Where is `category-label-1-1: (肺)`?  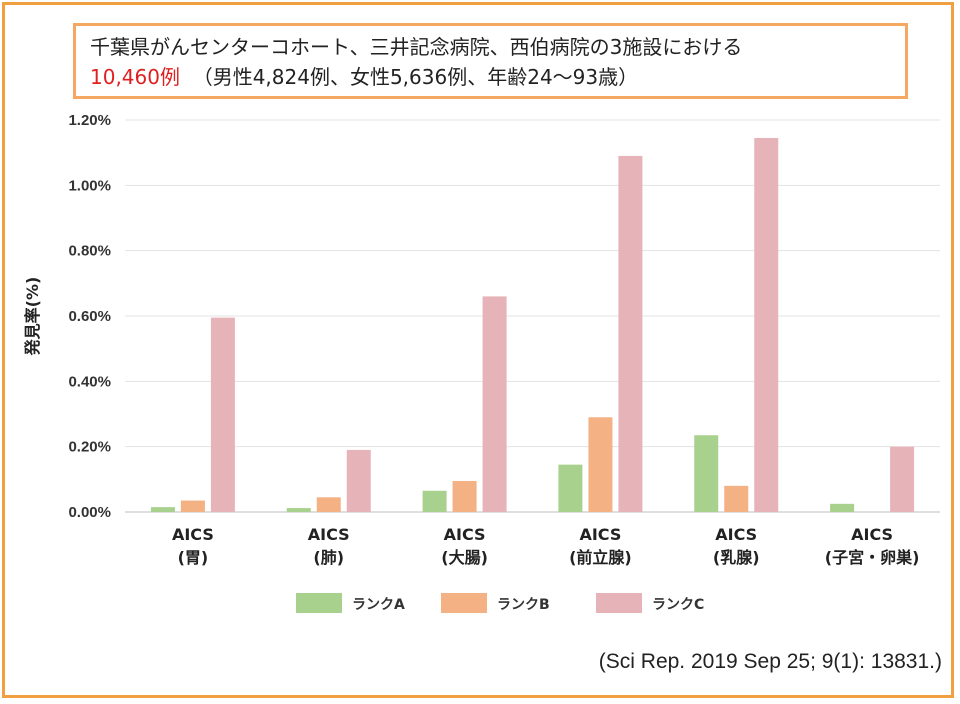 category-label-1-1: (肺) is located at coordinates (328, 557).